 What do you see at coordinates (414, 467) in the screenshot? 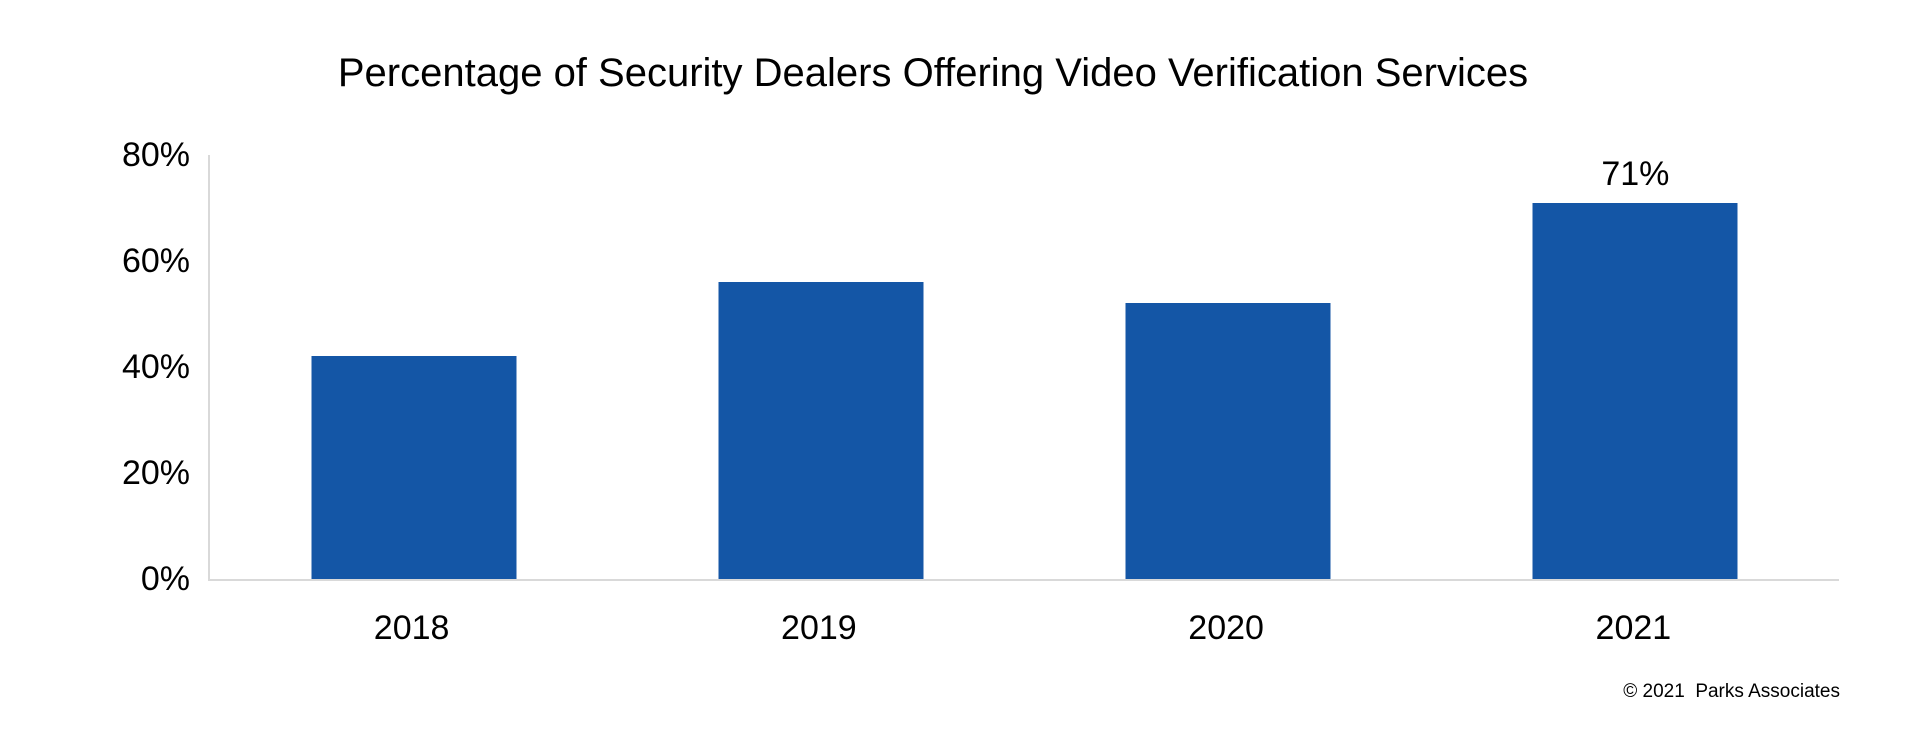
I see `bar-2018` at bounding box center [414, 467].